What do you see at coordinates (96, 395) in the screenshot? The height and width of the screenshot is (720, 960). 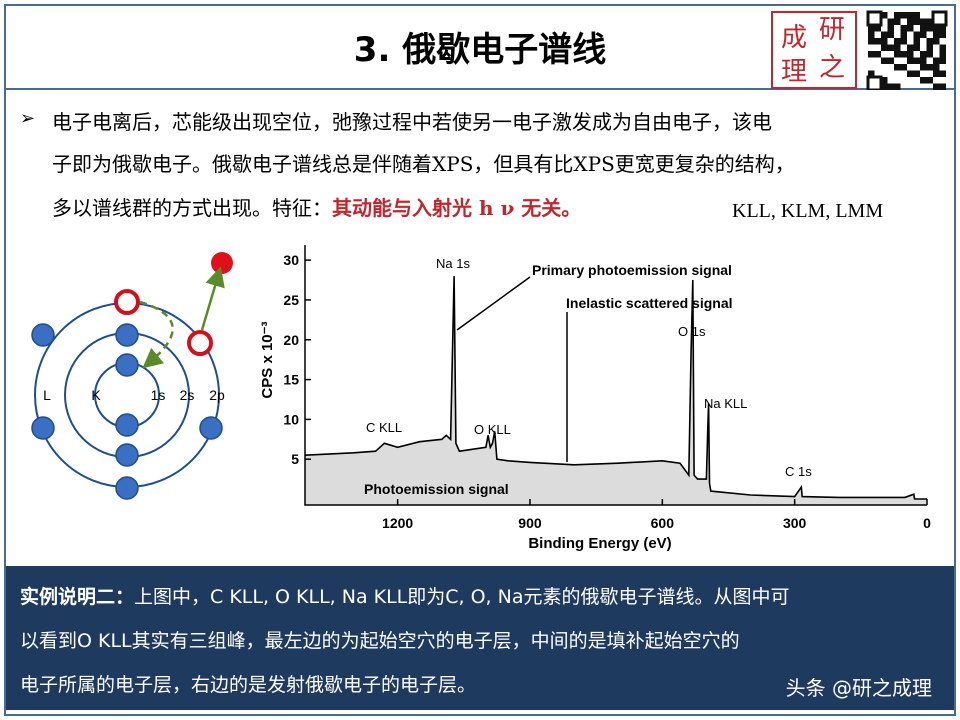 I see `shell-label: K` at bounding box center [96, 395].